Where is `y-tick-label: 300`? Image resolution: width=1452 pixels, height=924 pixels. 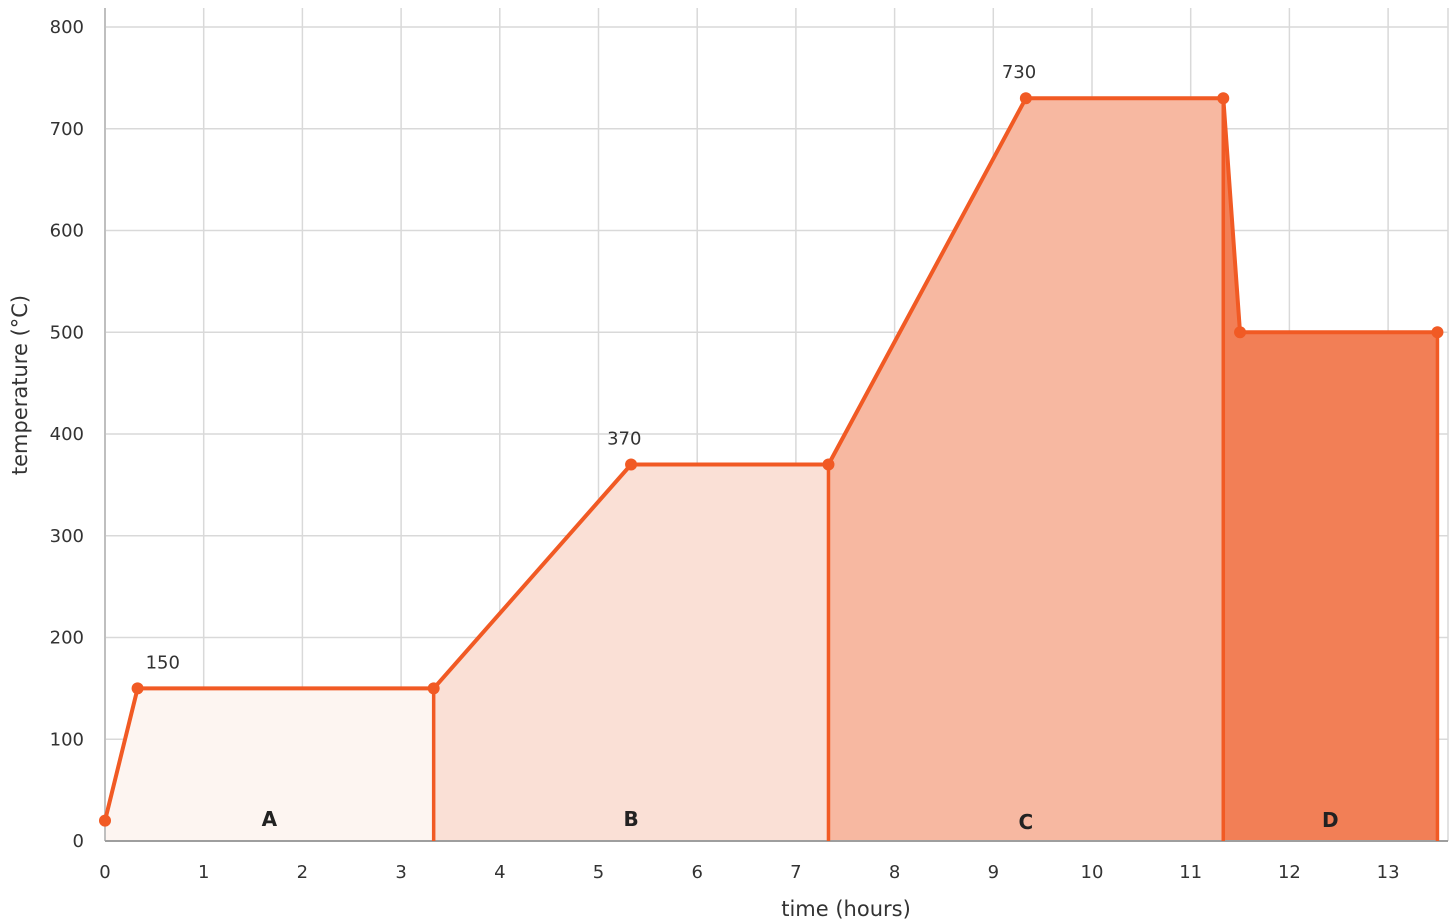
y-tick-label: 300 is located at coordinates (67, 536).